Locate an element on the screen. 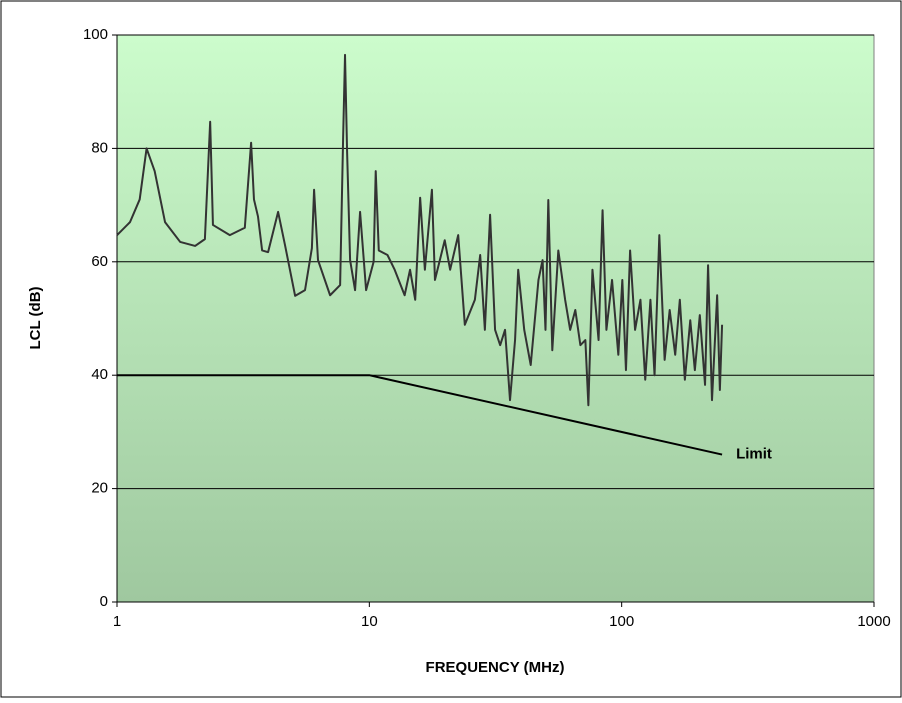  y-tick-label: 0 is located at coordinates (104, 601).